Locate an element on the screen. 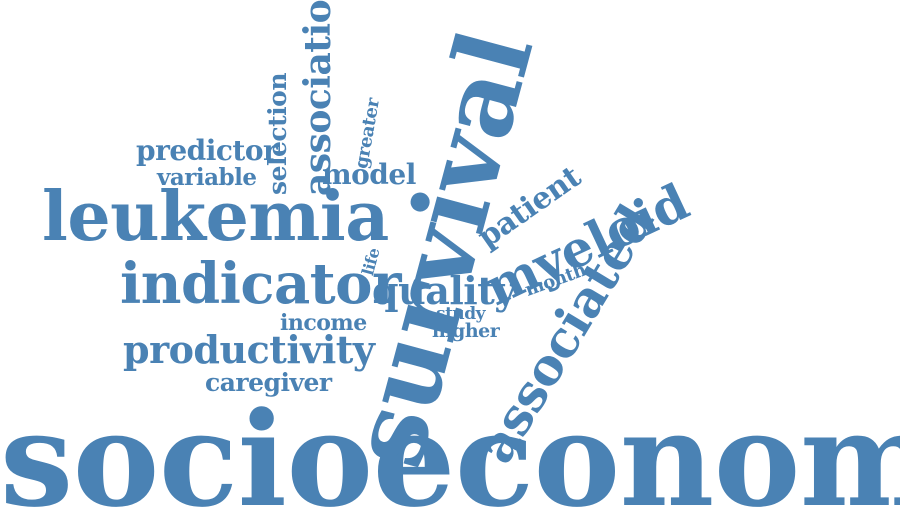 Image resolution: width=900 pixels, height=522 pixels. word-caregiver: caregiver is located at coordinates (268, 382).